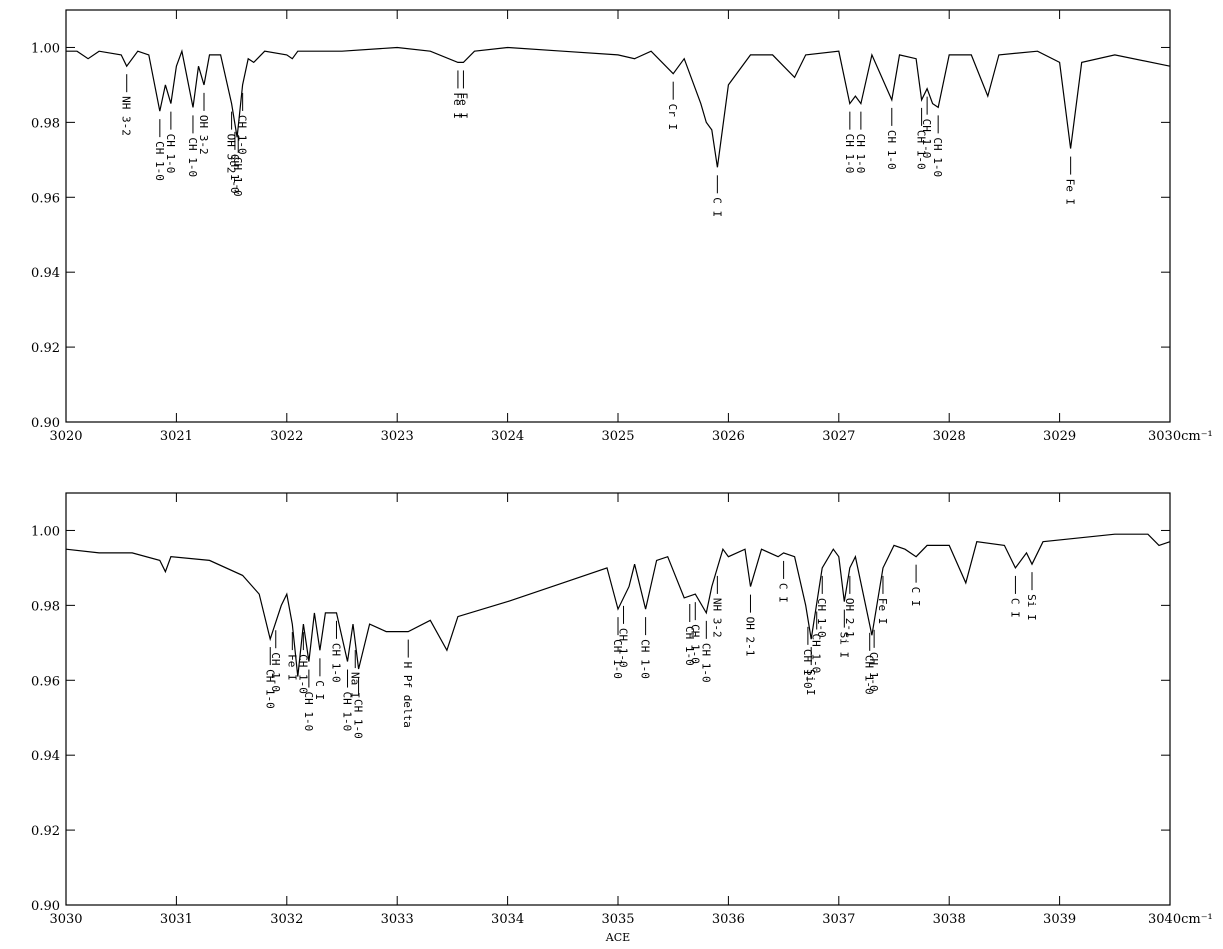 The height and width of the screenshot is (949, 1223). I want to click on x-tick-label: 3032, so click(286, 919).